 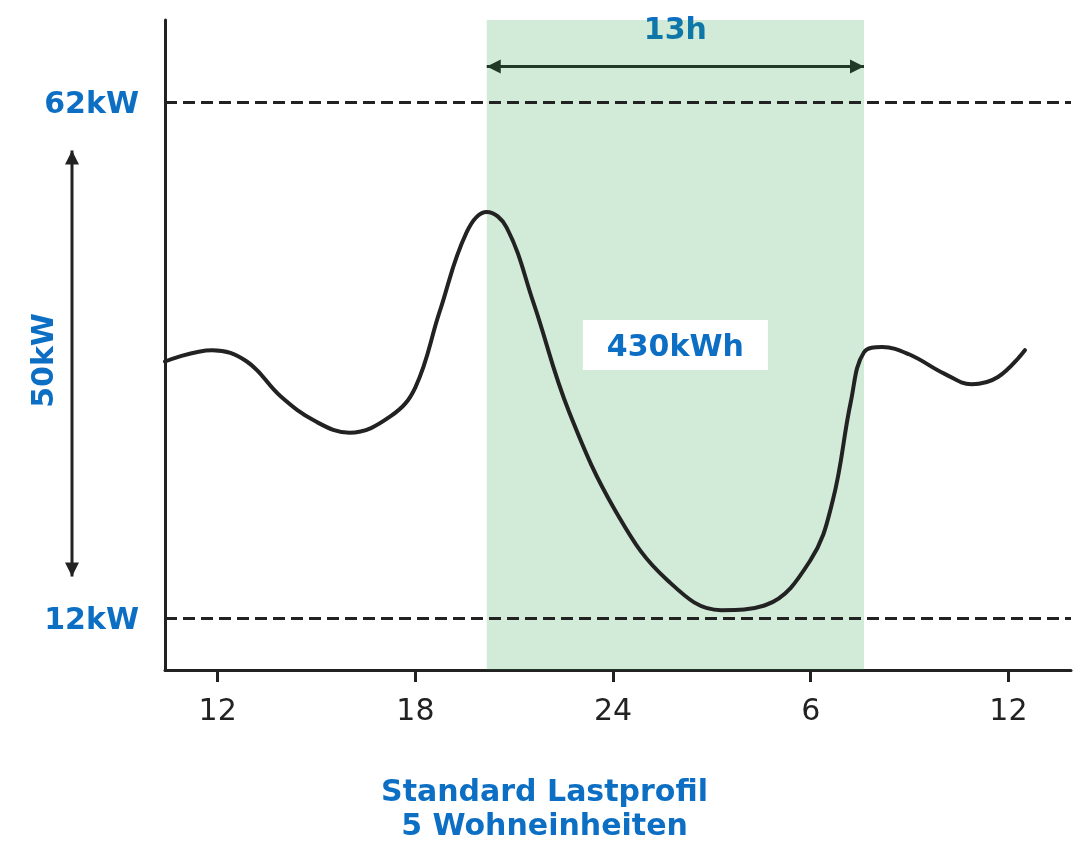 What do you see at coordinates (415, 709) in the screenshot?
I see `x-tick-label: 18` at bounding box center [415, 709].